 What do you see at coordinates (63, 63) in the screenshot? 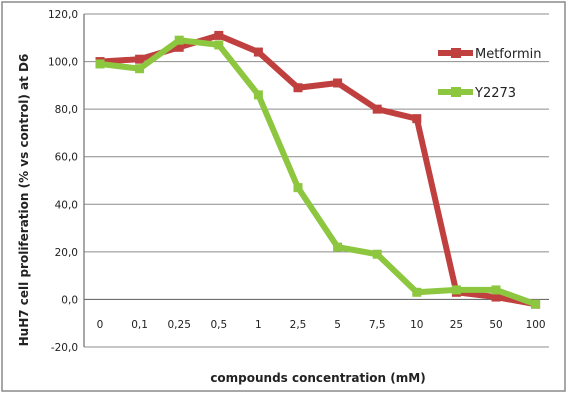
I see `y-tick-label: 100,0` at bounding box center [63, 63].